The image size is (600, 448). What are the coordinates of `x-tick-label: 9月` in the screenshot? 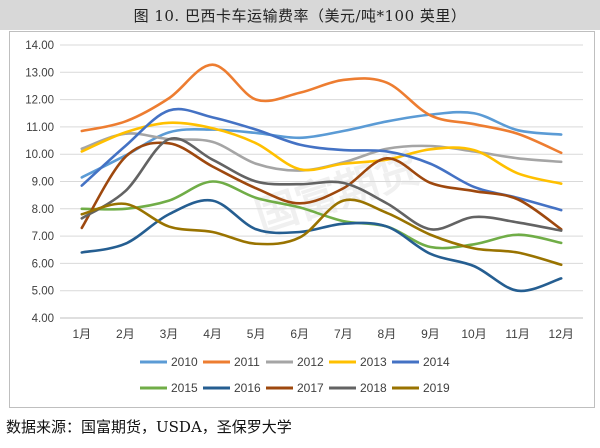 It's located at (430, 334).